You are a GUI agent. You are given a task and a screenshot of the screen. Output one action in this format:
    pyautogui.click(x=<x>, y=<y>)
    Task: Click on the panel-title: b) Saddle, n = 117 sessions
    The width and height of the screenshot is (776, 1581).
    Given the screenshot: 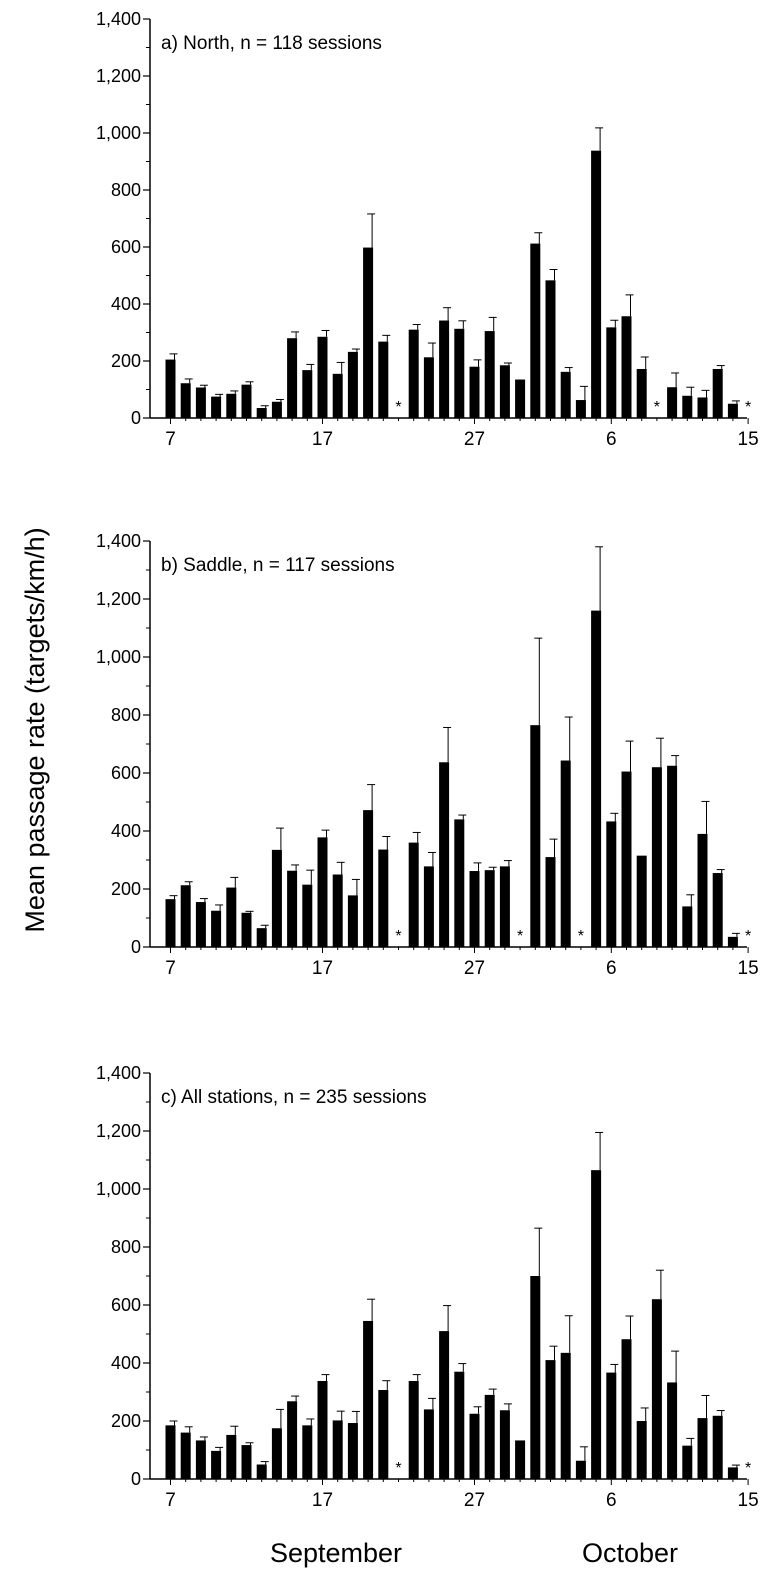 What is the action you would take?
    pyautogui.click(x=278, y=565)
    